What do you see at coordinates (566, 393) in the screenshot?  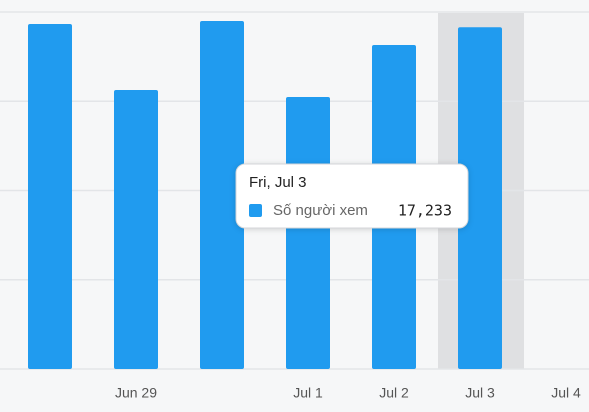 I see `x-tick-label: Jul 4` at bounding box center [566, 393].